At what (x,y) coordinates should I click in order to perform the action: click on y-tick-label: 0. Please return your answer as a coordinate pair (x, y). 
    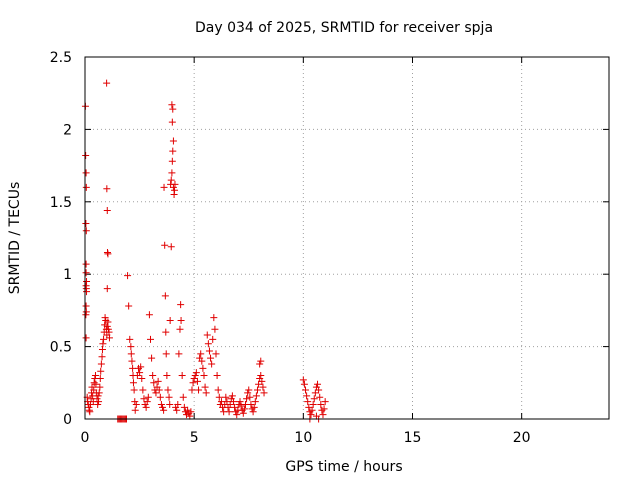
    Looking at the image, I should click on (67, 420).